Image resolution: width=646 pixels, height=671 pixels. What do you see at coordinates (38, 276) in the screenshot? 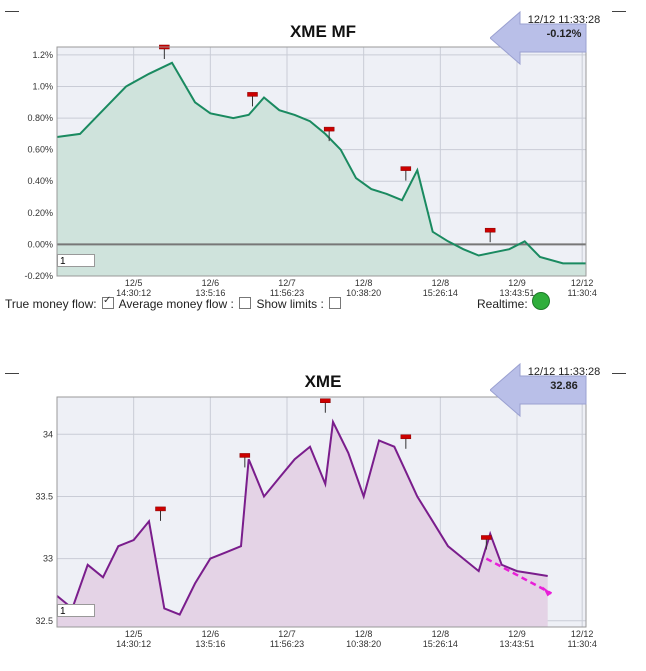
I see `y-tick-label: -0.20%` at bounding box center [38, 276].